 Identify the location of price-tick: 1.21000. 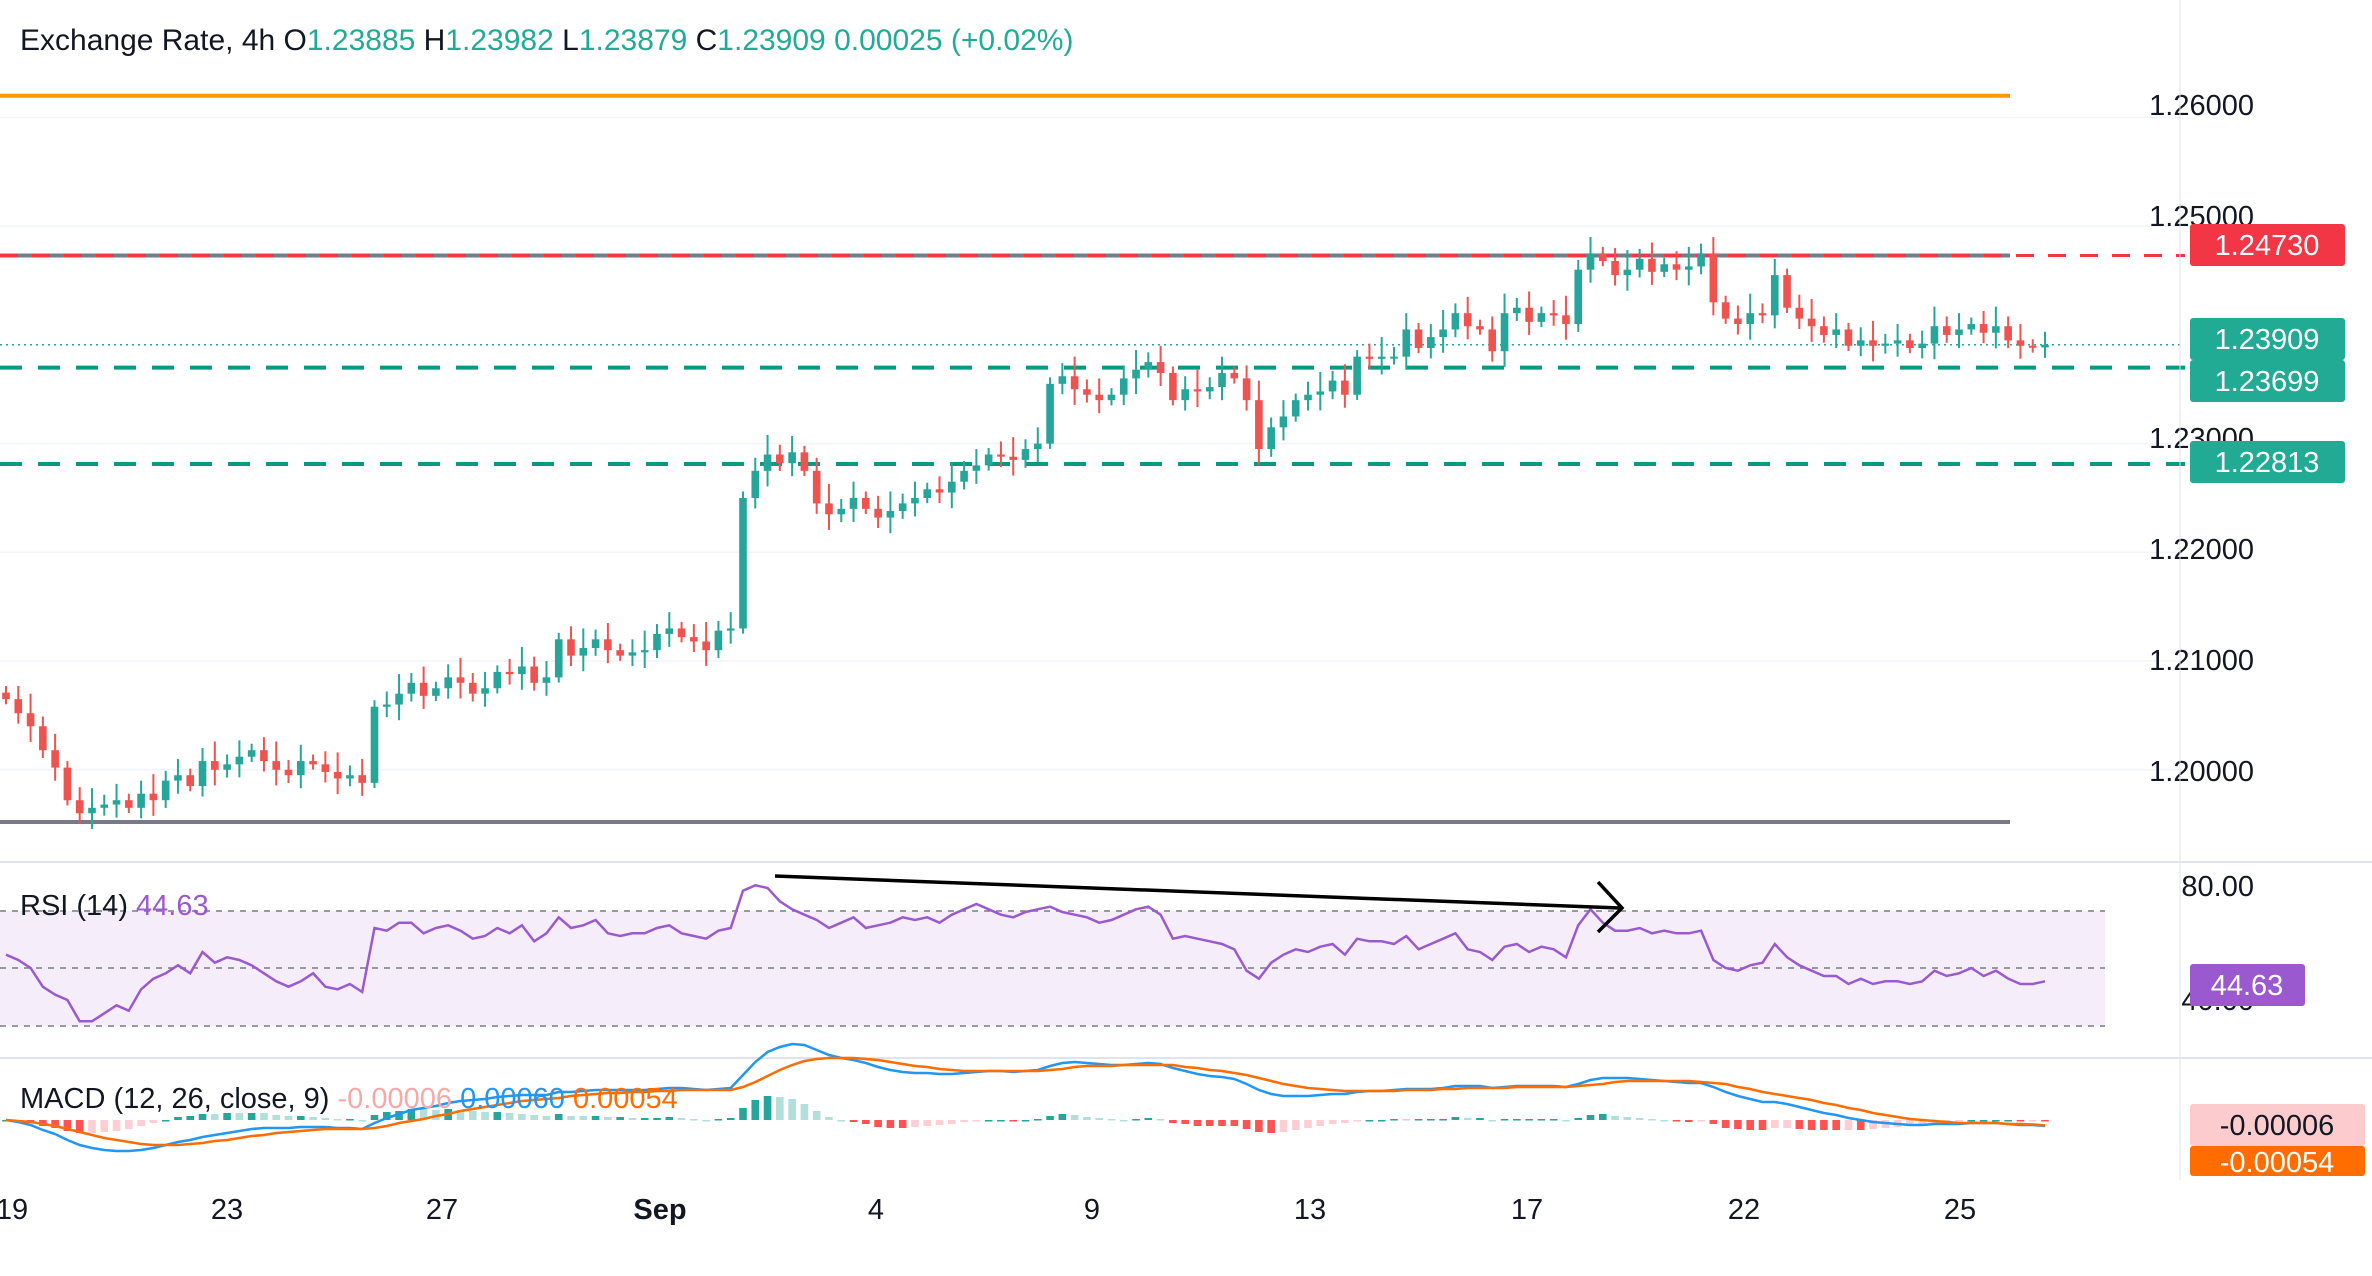
(2201, 661).